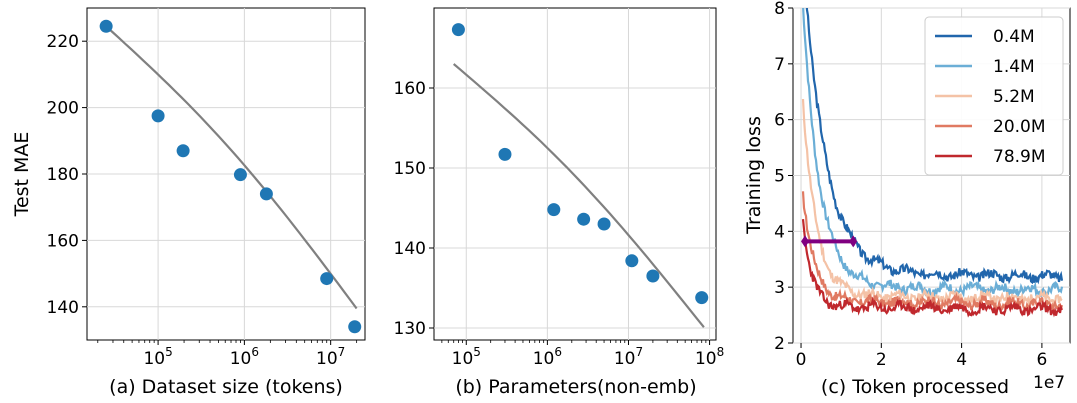 Image resolution: width=1077 pixels, height=403 pixels. What do you see at coordinates (1041, 360) in the screenshot?
I see `x-tick-label: 6` at bounding box center [1041, 360].